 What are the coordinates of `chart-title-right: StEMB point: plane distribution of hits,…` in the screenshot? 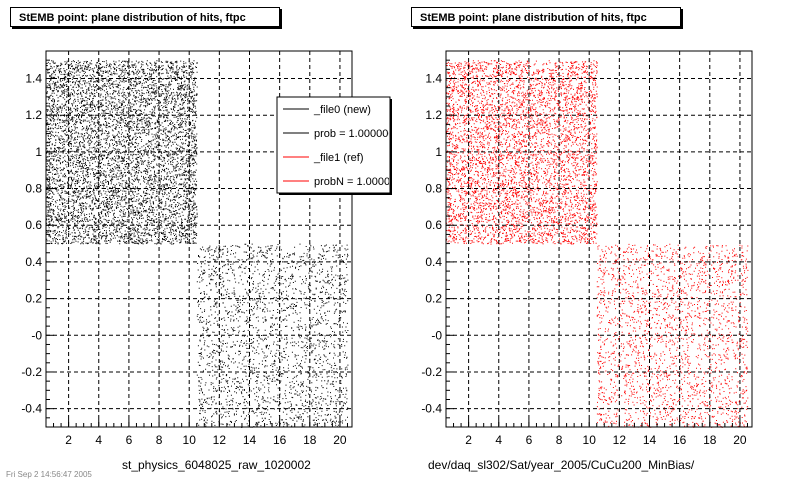 It's located at (546, 17).